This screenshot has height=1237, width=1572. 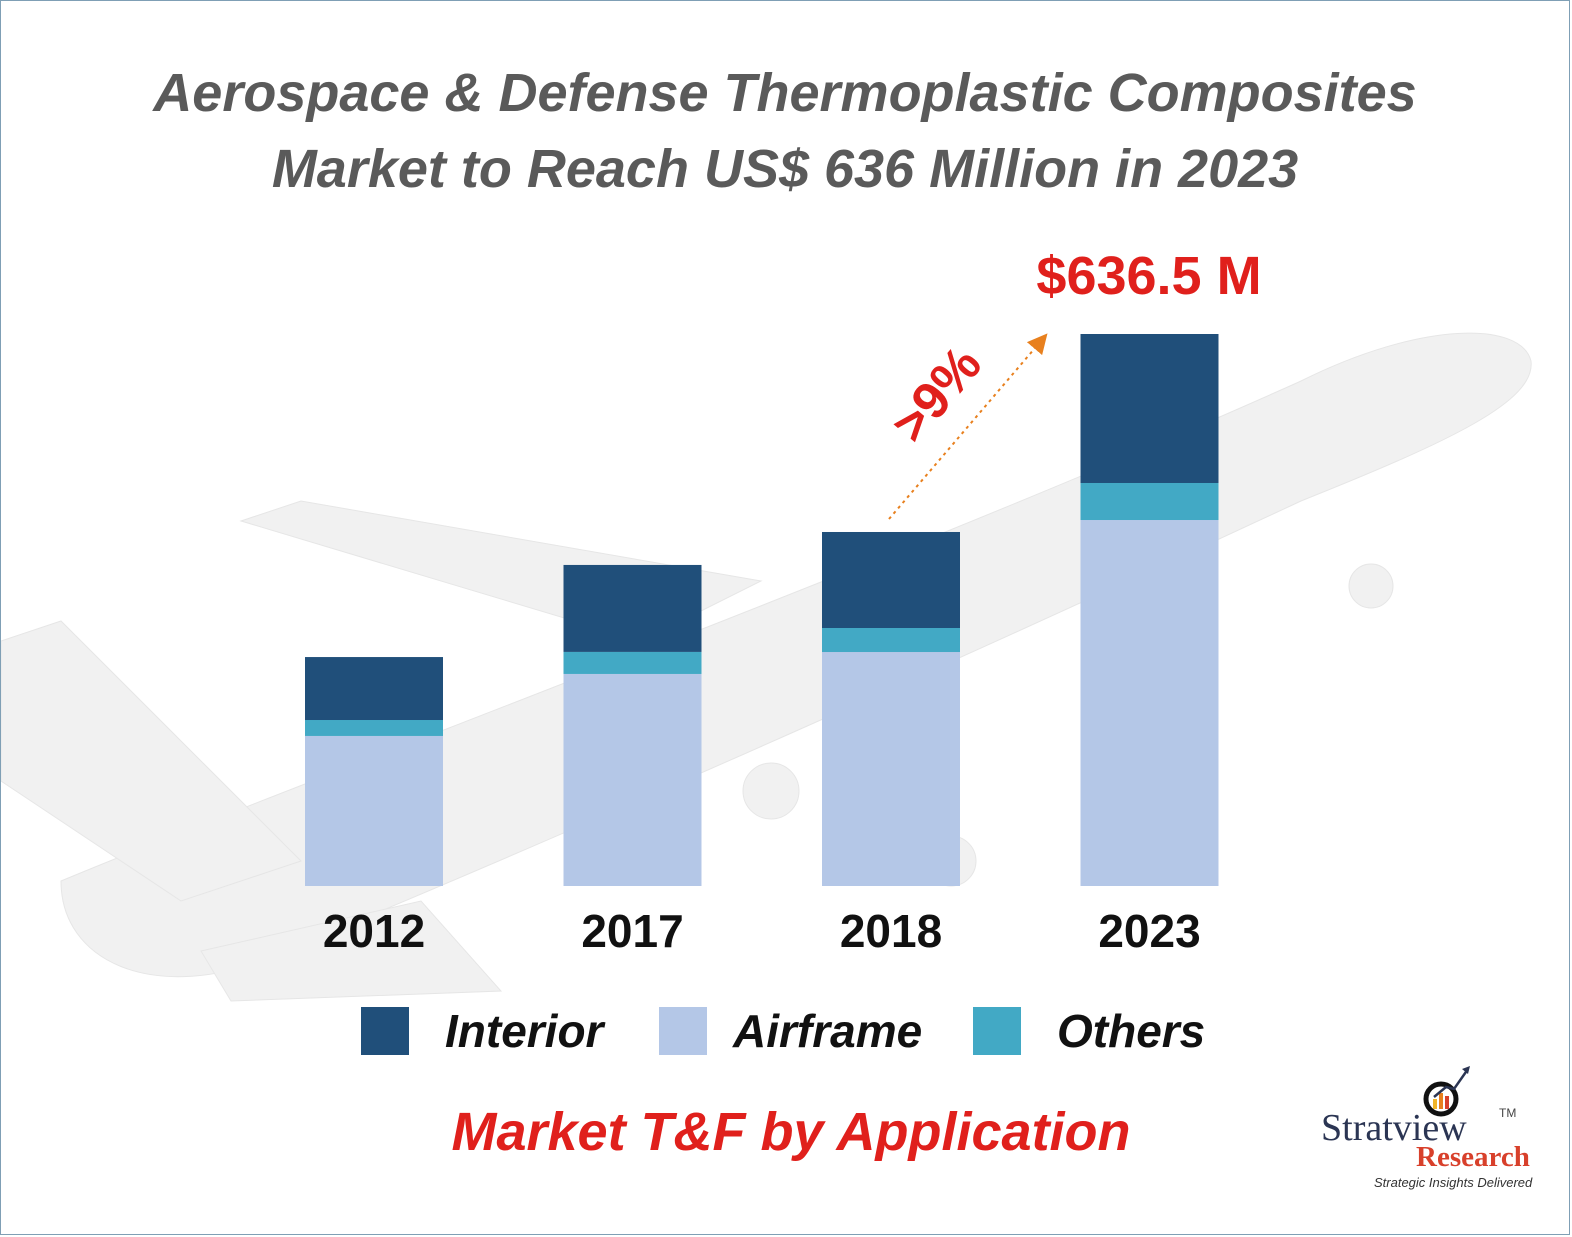 I want to click on bar-others-2023, so click(x=1149, y=501).